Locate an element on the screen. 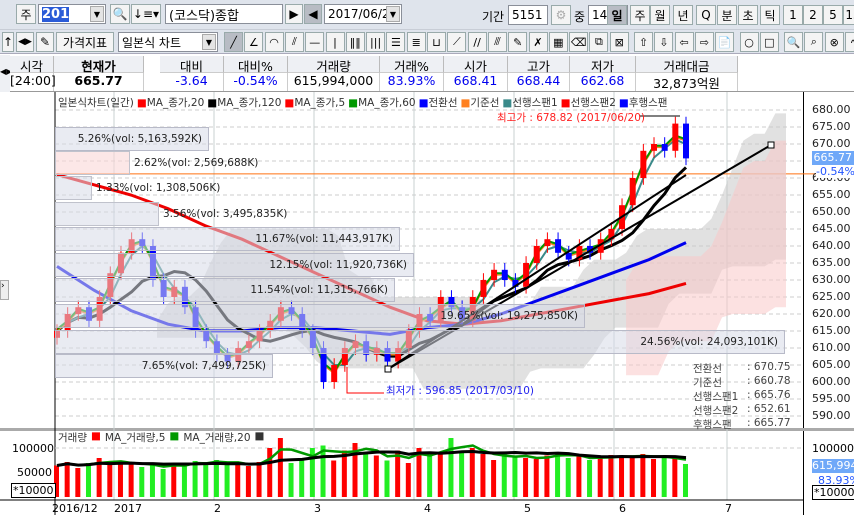 This screenshot has width=854, height=515. interval-tab: 5 is located at coordinates (833, 15).